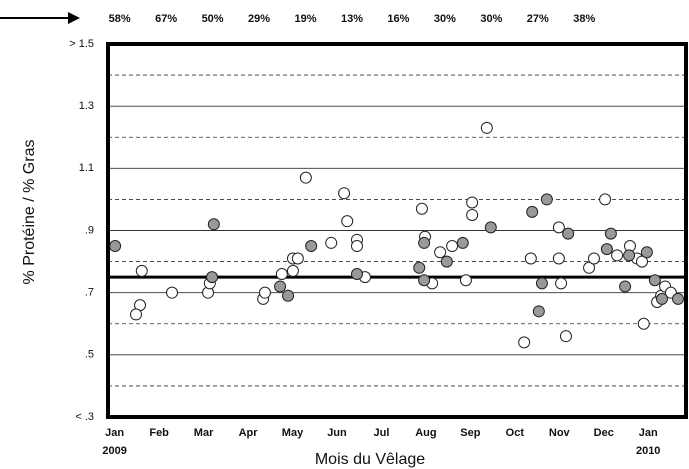 This screenshot has width=689, height=469. Describe the element at coordinates (584, 19) in the screenshot. I see `top-label: 38%` at that location.